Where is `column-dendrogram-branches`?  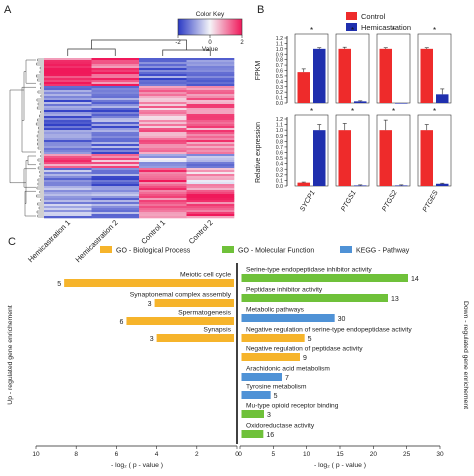
column-dendrogram-branches is located at coordinates (139, 47).